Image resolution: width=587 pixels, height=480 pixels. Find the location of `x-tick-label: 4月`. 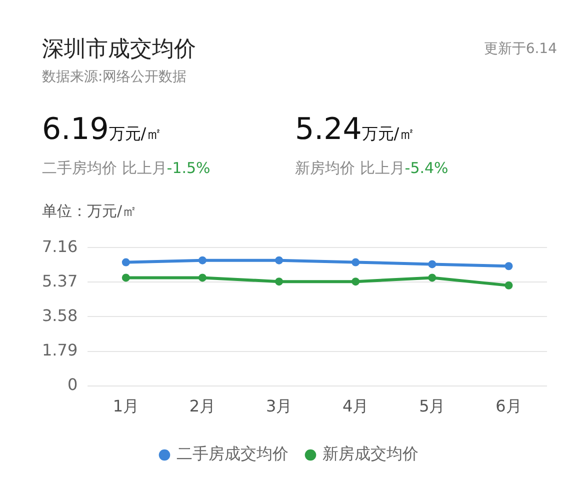

x-tick-label: 4月 is located at coordinates (355, 406).